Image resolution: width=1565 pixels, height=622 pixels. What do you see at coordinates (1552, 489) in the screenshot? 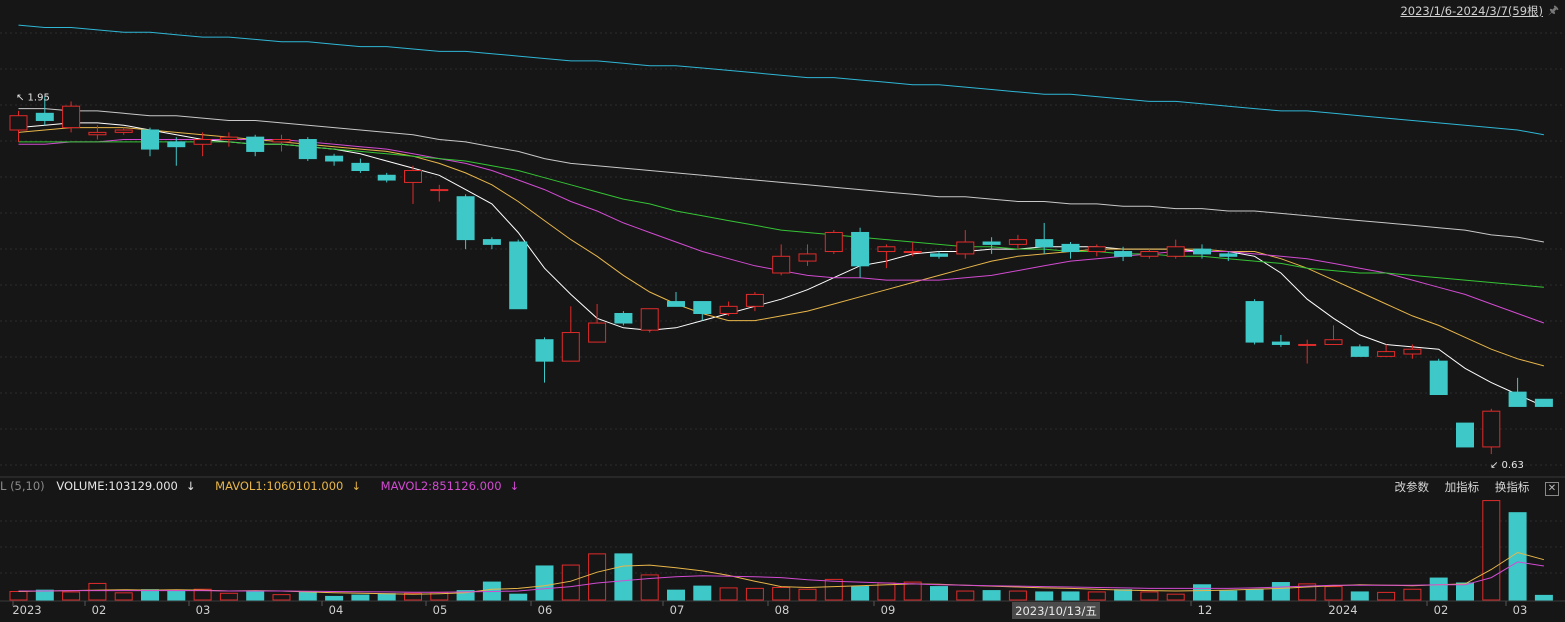
I see `close-icon: ✕` at bounding box center [1552, 489].